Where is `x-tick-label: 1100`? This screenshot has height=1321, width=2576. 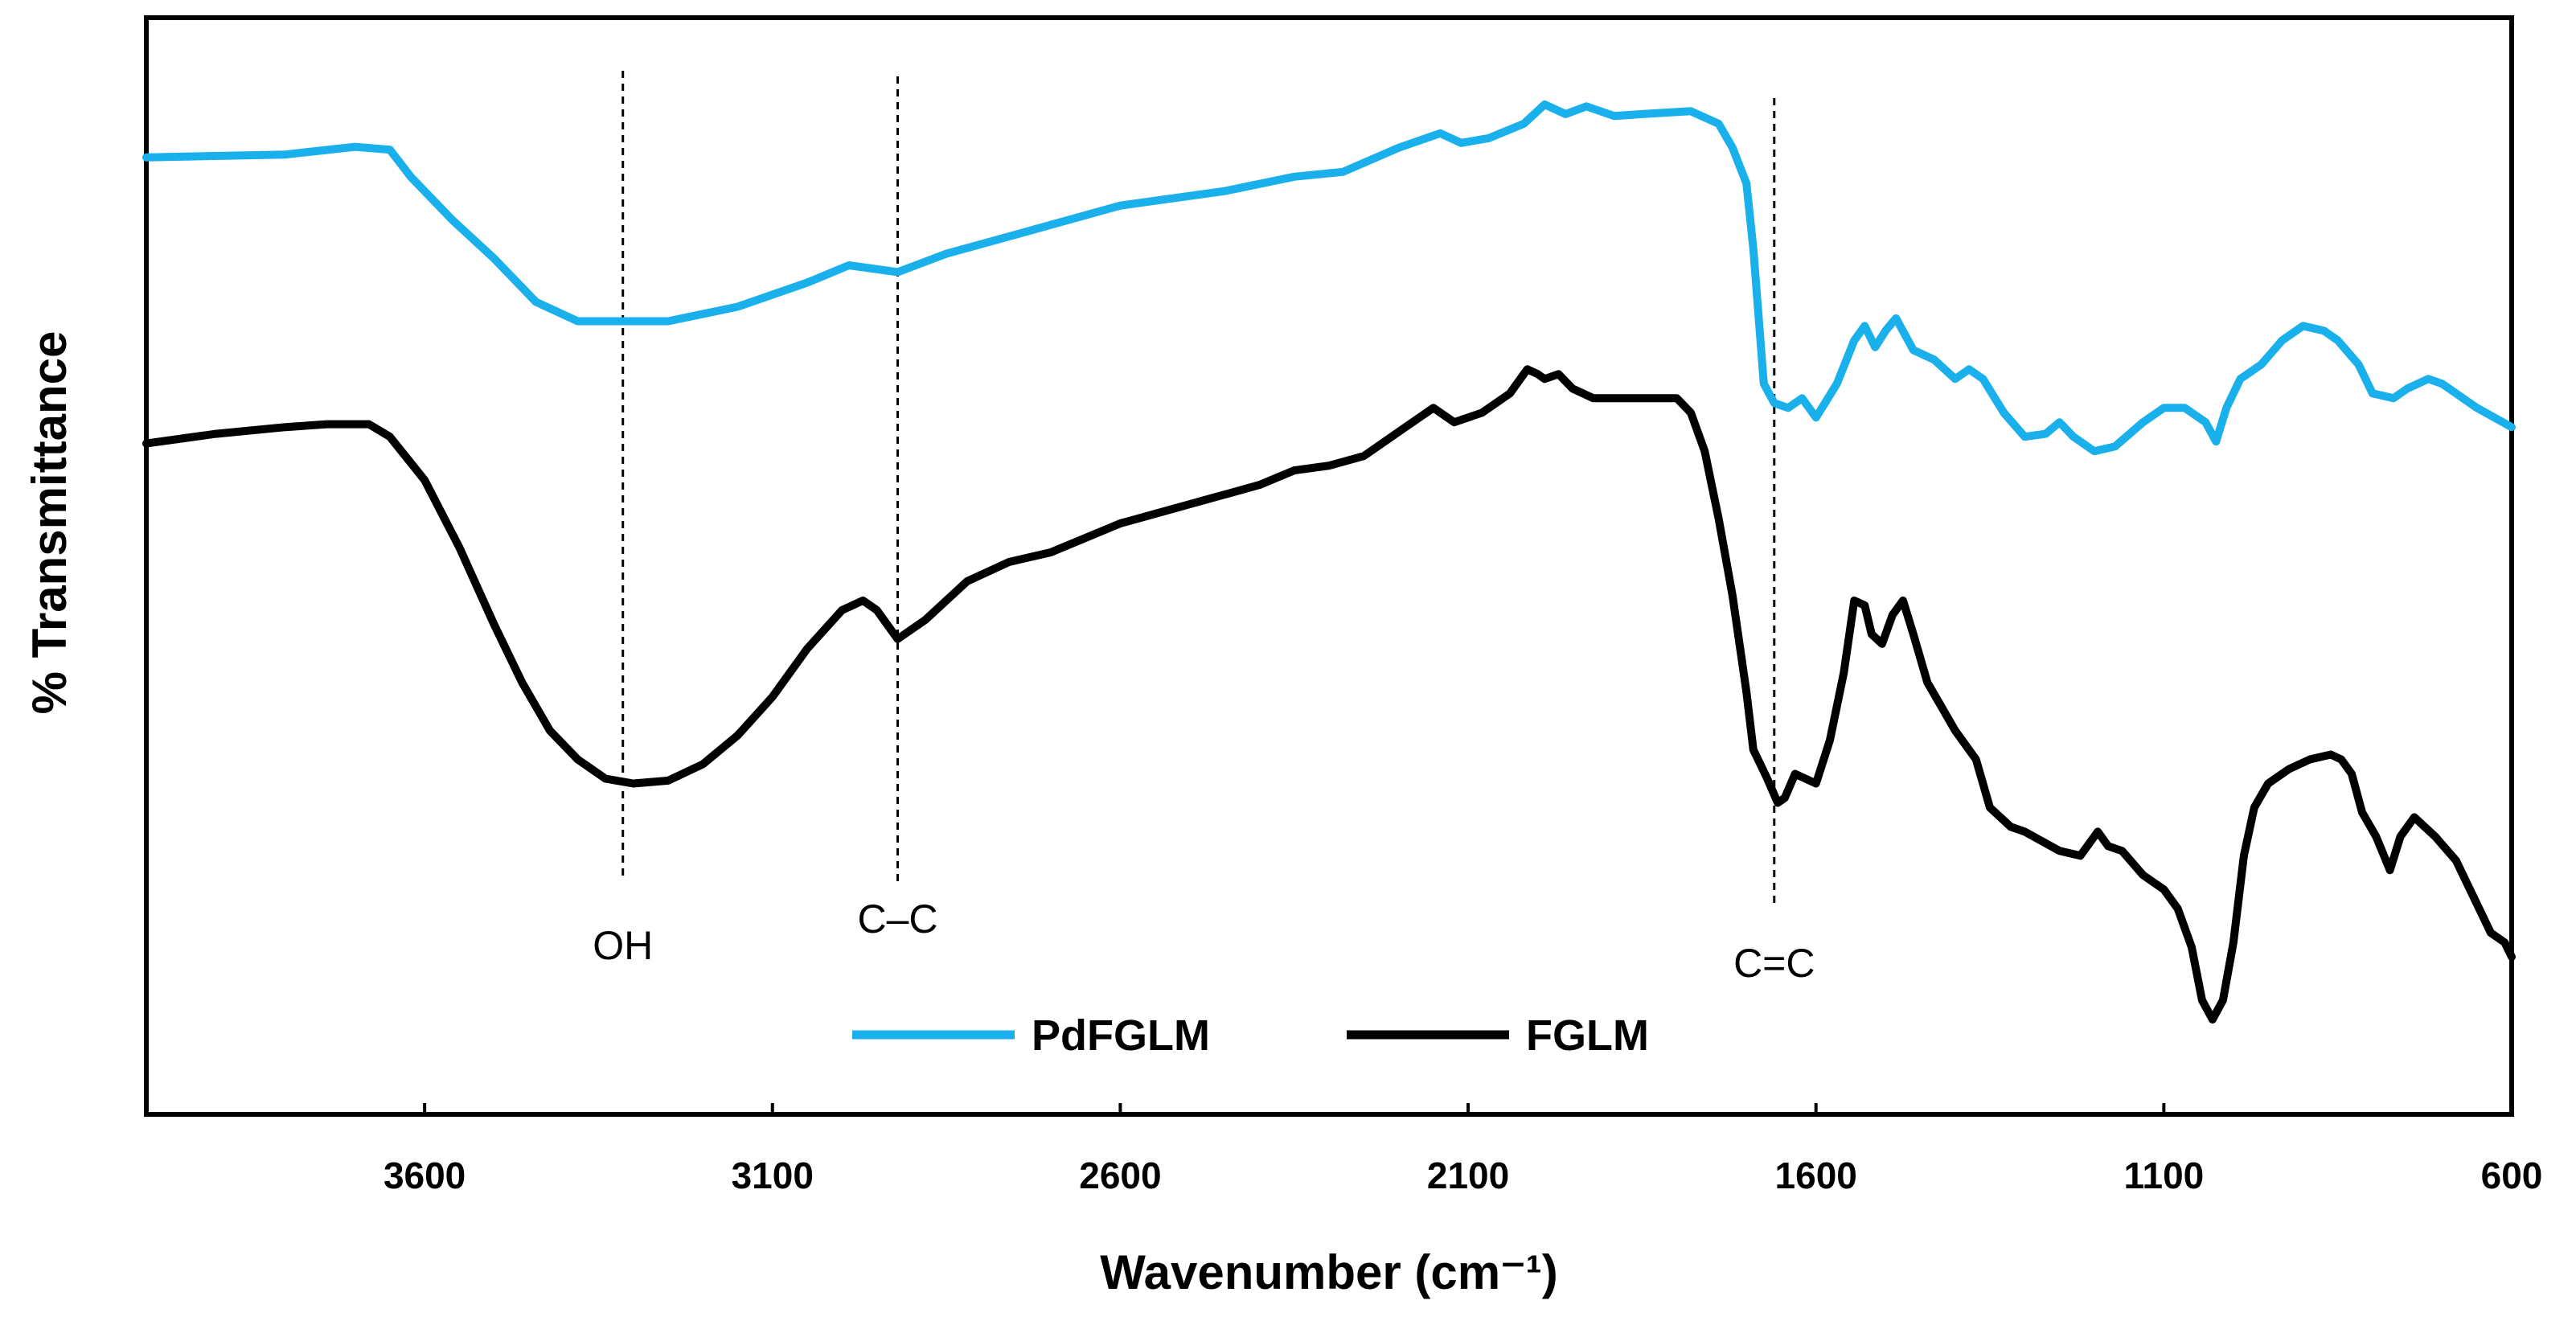
x-tick-label: 1100 is located at coordinates (2163, 1176).